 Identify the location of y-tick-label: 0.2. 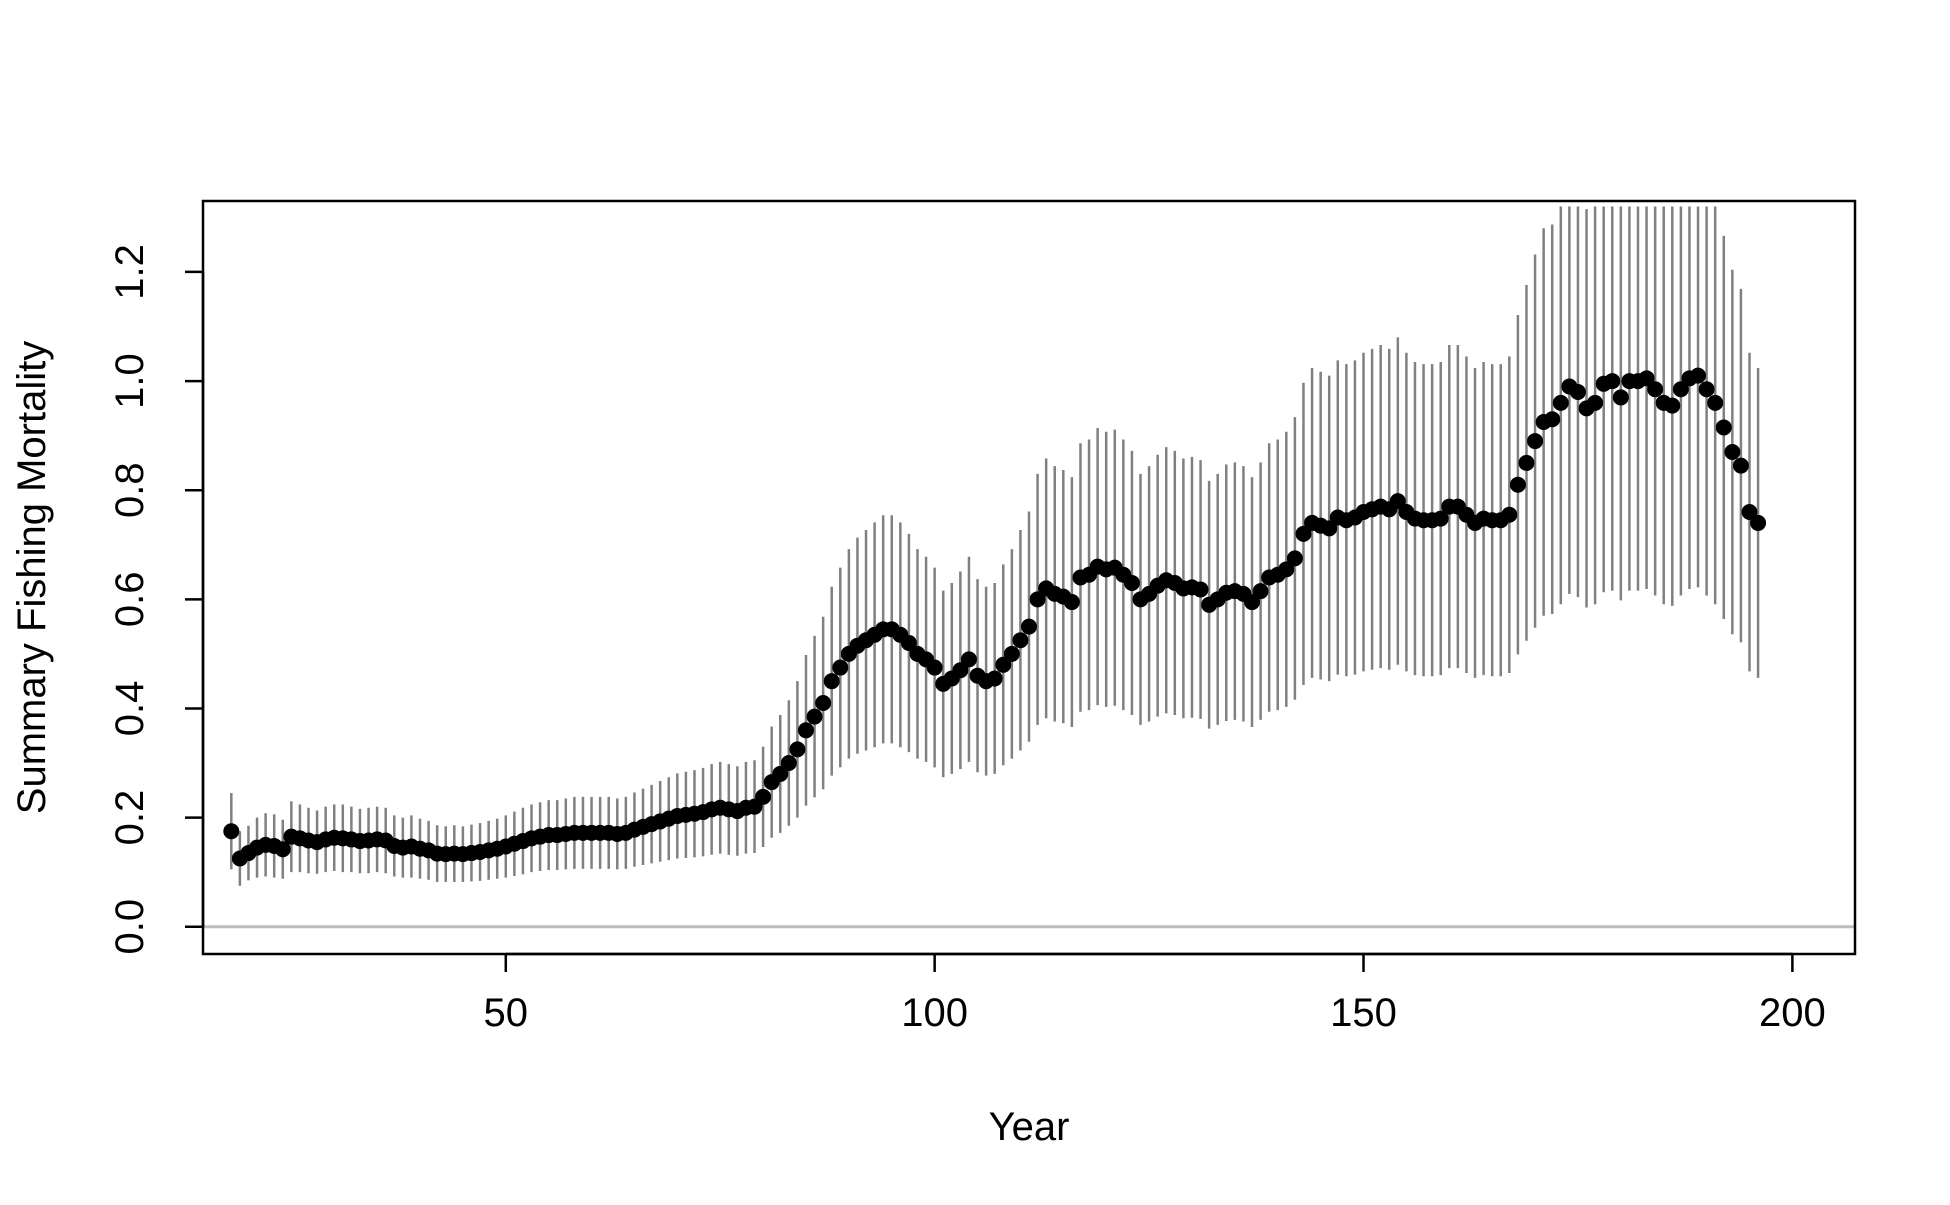
(130, 818).